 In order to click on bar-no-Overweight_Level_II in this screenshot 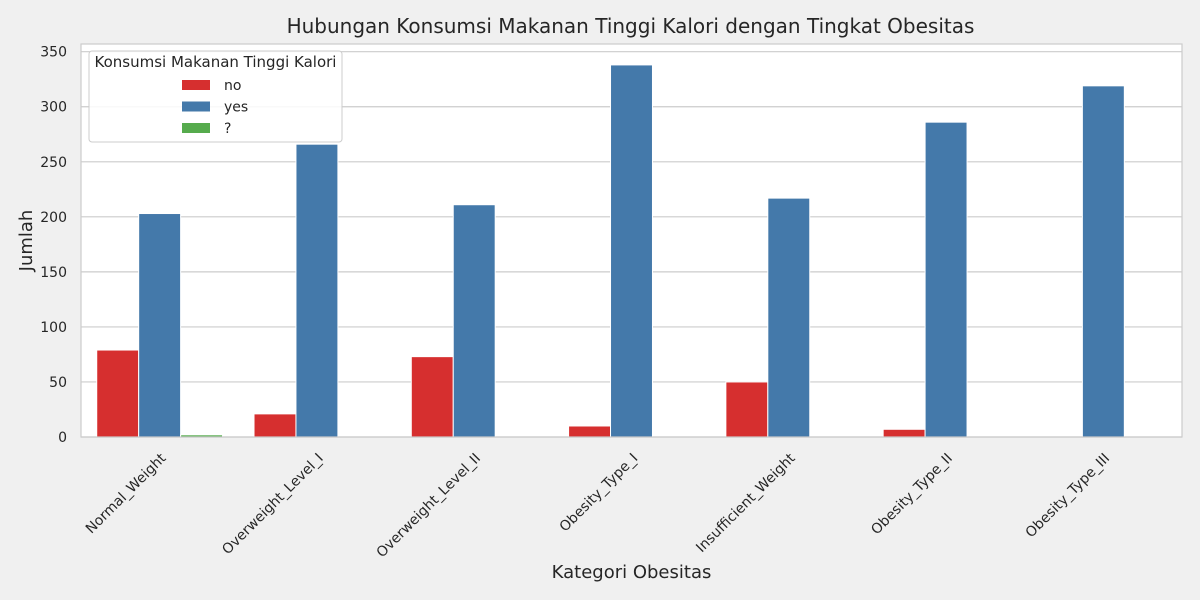, I will do `click(432, 397)`.